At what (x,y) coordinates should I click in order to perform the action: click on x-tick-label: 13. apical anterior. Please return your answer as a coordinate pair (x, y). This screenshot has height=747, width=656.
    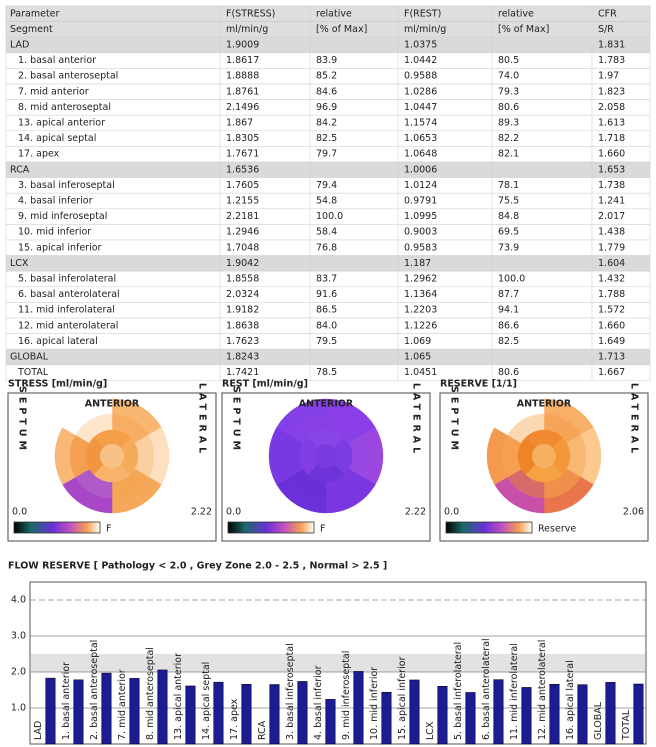
    Looking at the image, I should click on (178, 696).